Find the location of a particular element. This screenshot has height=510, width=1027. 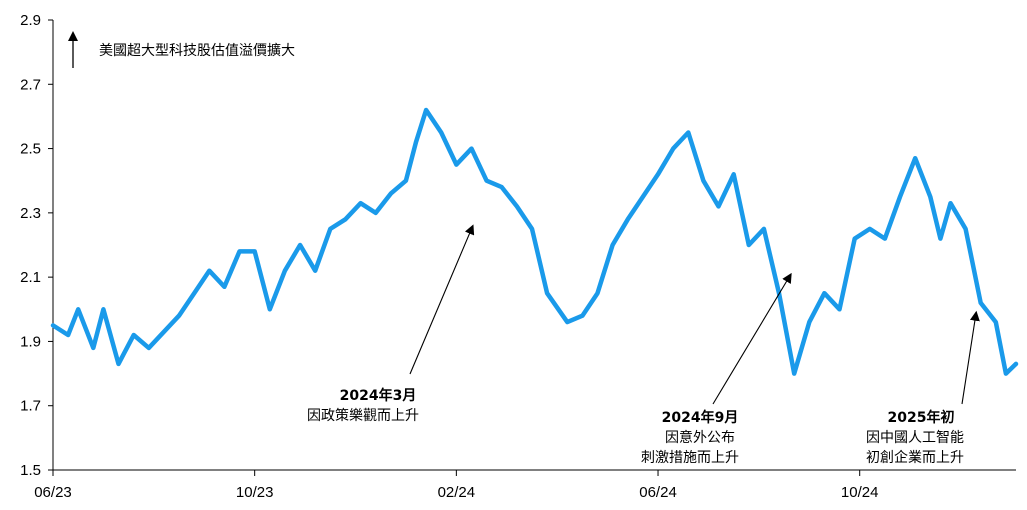

annotation-2024-sep: 2024年9月 因意外公布 刺激措施而上升 is located at coordinates (716, 369).